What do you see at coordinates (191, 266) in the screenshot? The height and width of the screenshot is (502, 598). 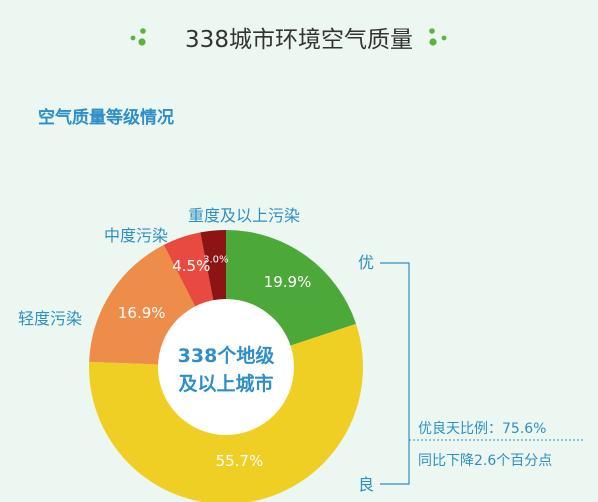 I see `slice-value-label-4: 4.5%` at bounding box center [191, 266].